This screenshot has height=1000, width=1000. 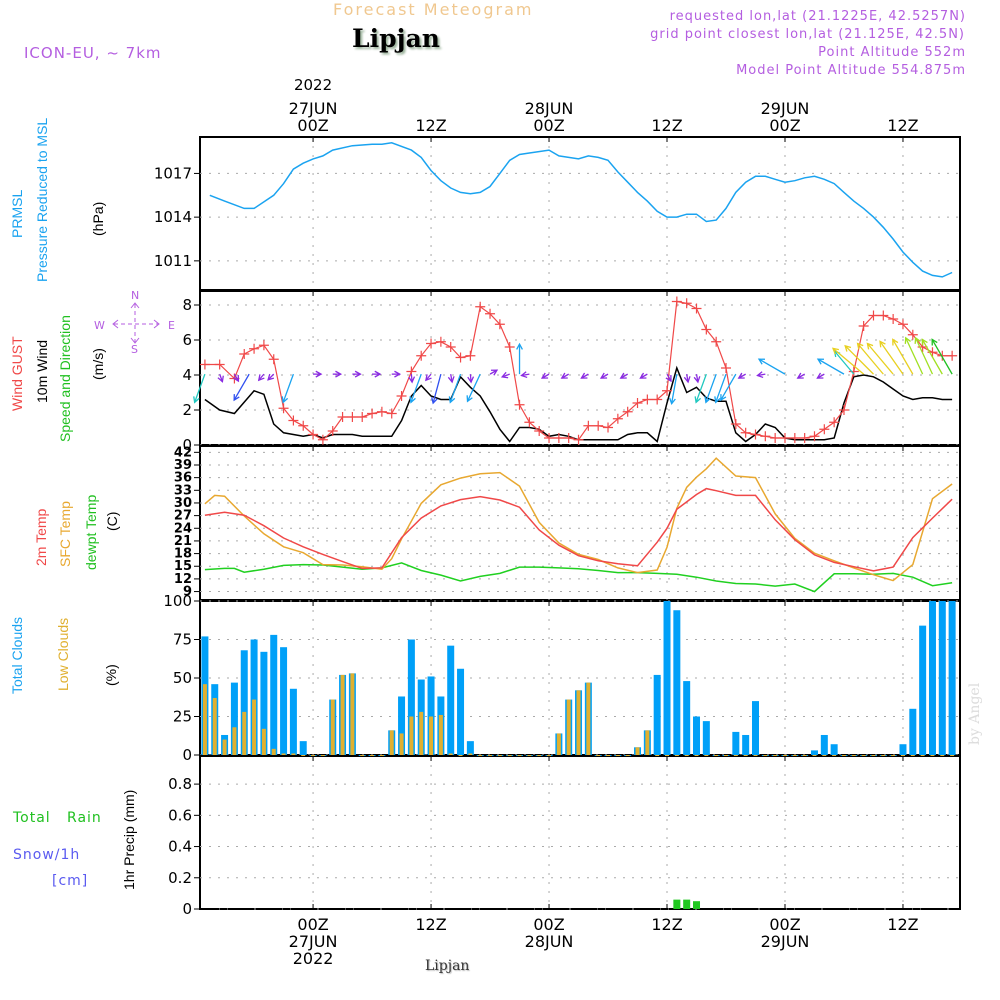 I want to click on top-time-label: 28JUN, so click(x=549, y=108).